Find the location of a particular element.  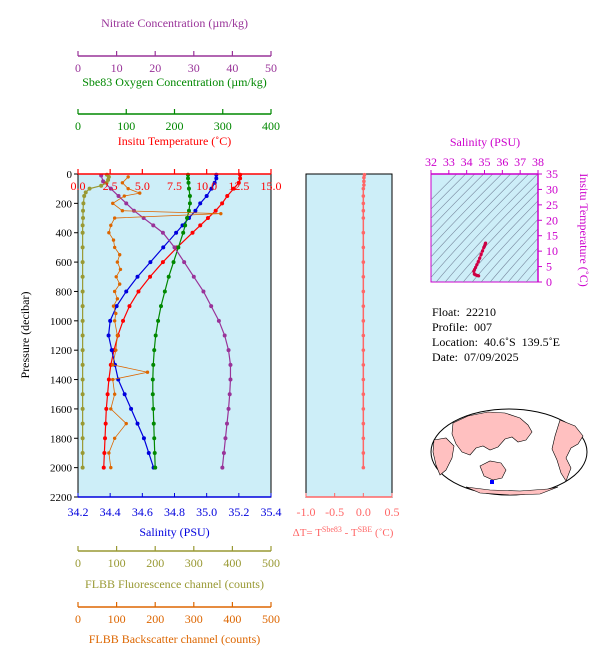

map-land-africa is located at coordinates (443, 456).